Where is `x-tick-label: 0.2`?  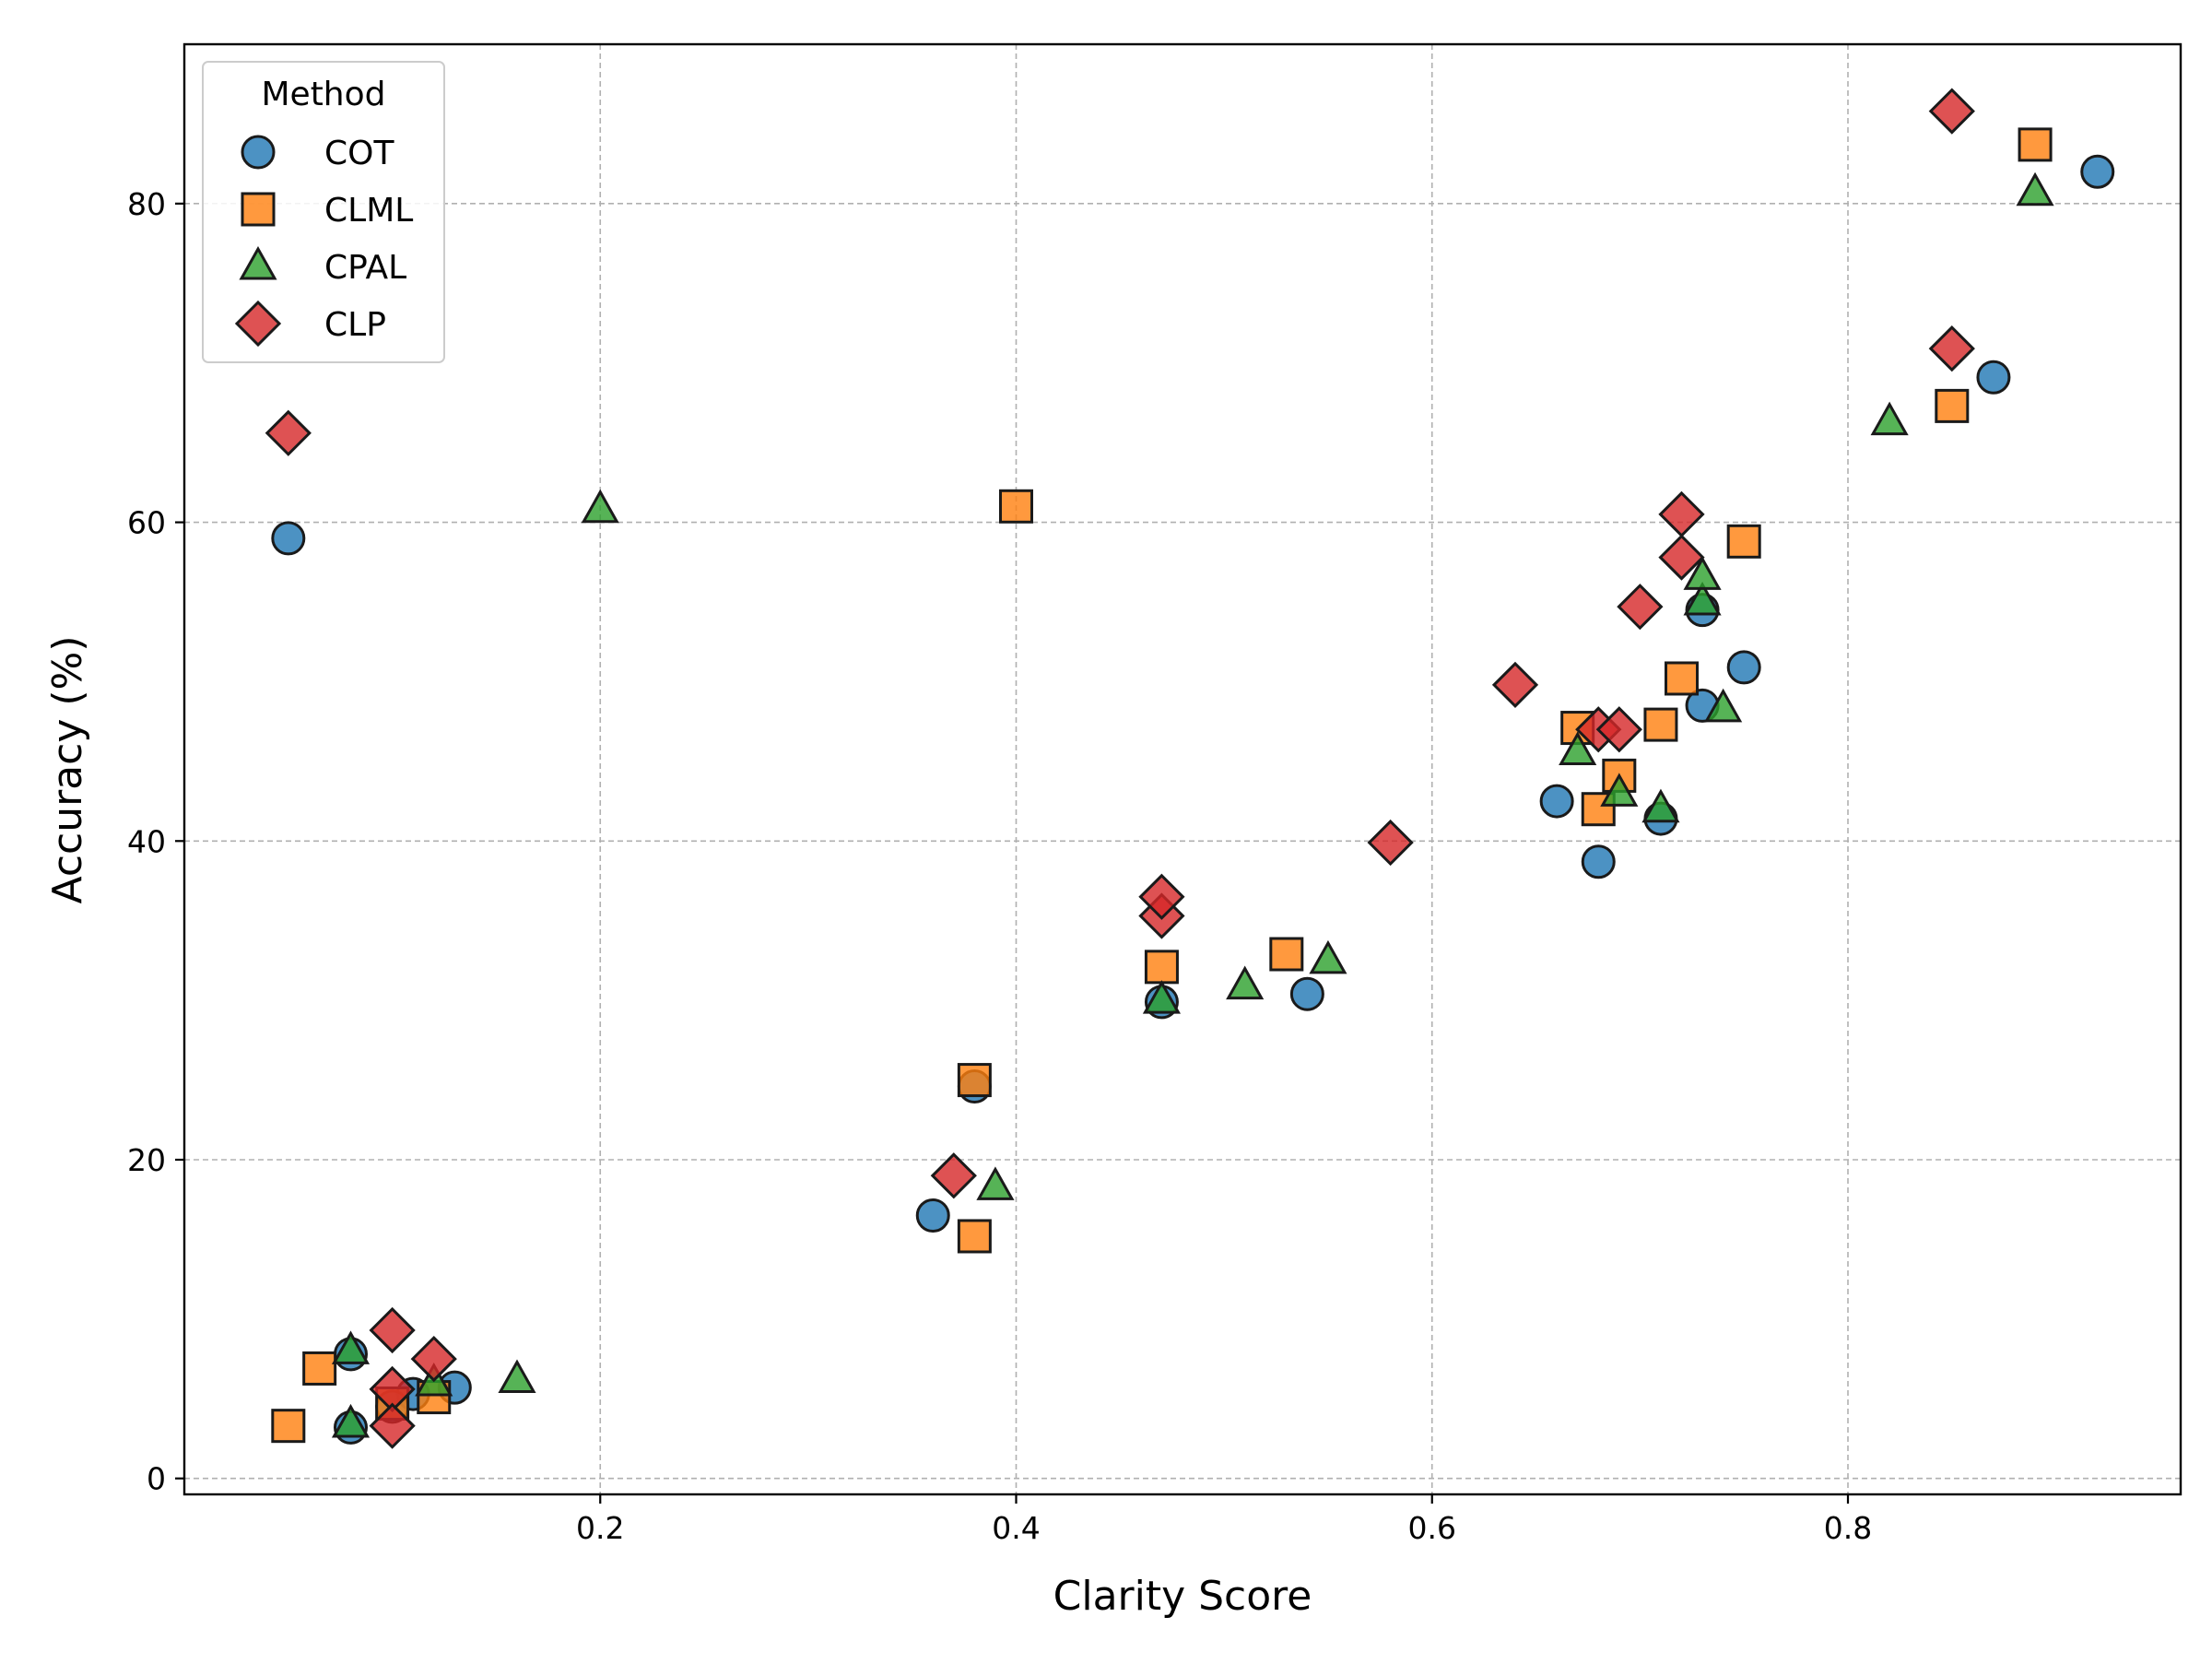 x-tick-label: 0.2 is located at coordinates (600, 1528).